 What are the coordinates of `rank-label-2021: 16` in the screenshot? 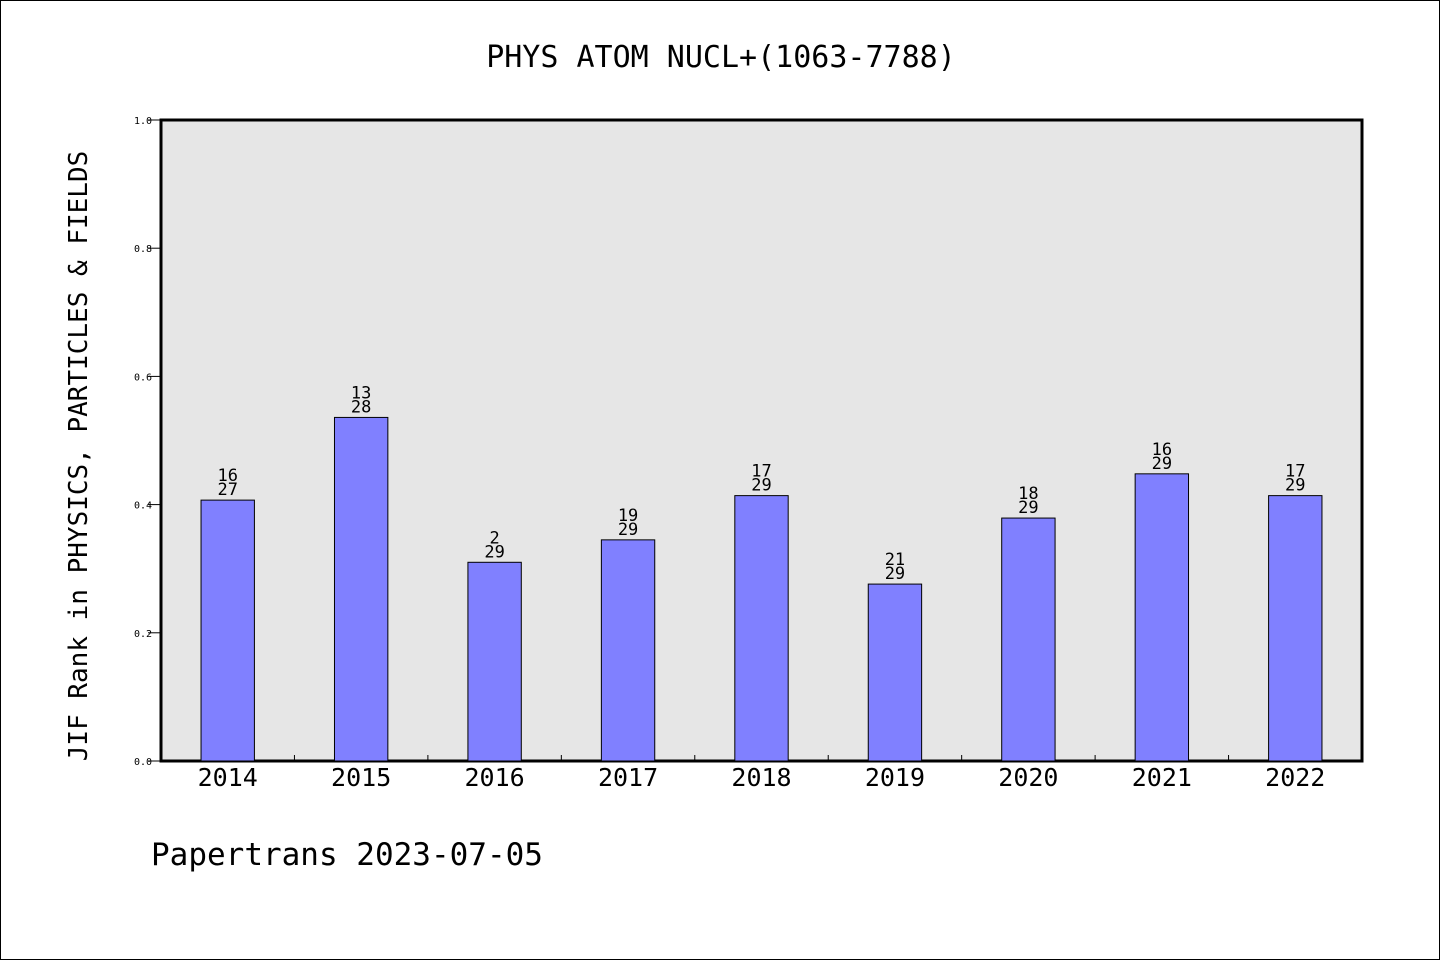 It's located at (1162, 450).